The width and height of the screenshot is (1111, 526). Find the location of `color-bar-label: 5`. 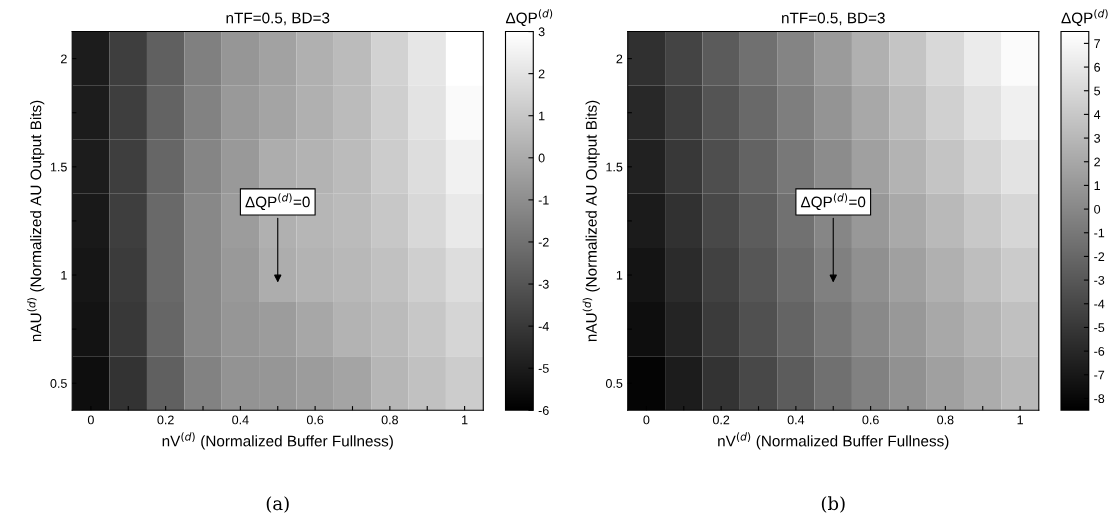

color-bar-label: 5 is located at coordinates (1097, 91).